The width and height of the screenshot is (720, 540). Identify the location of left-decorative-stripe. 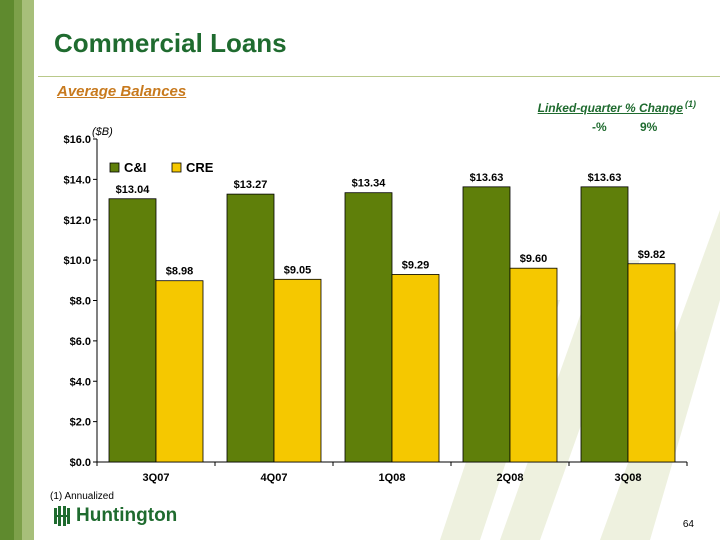
(19, 270).